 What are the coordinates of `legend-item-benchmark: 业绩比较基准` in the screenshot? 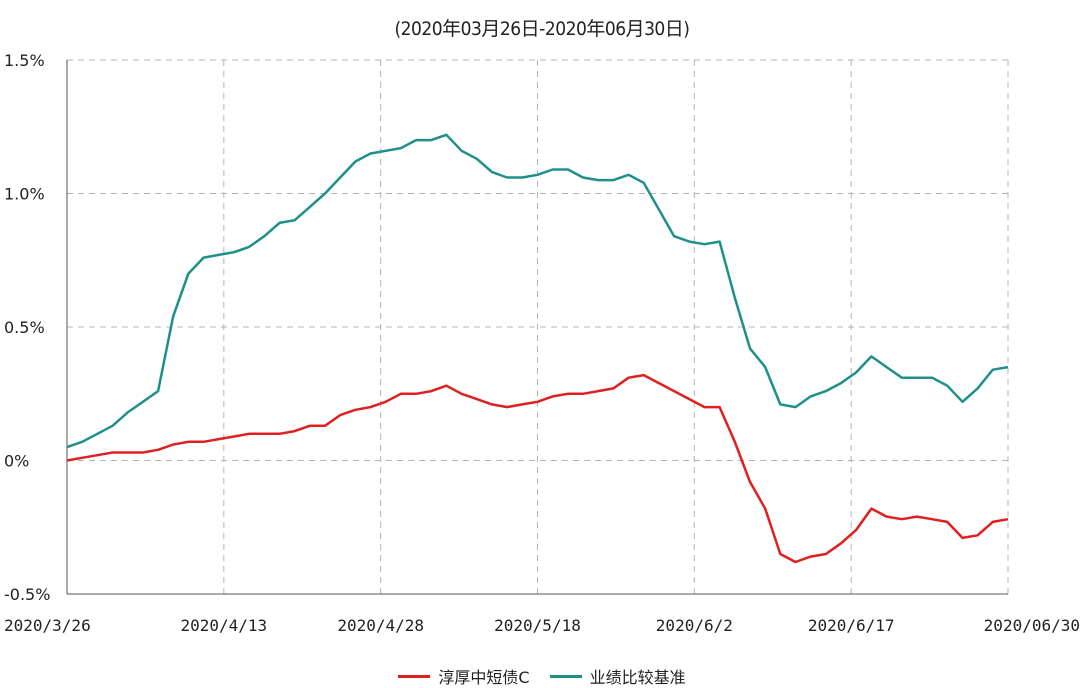 It's located at (617, 676).